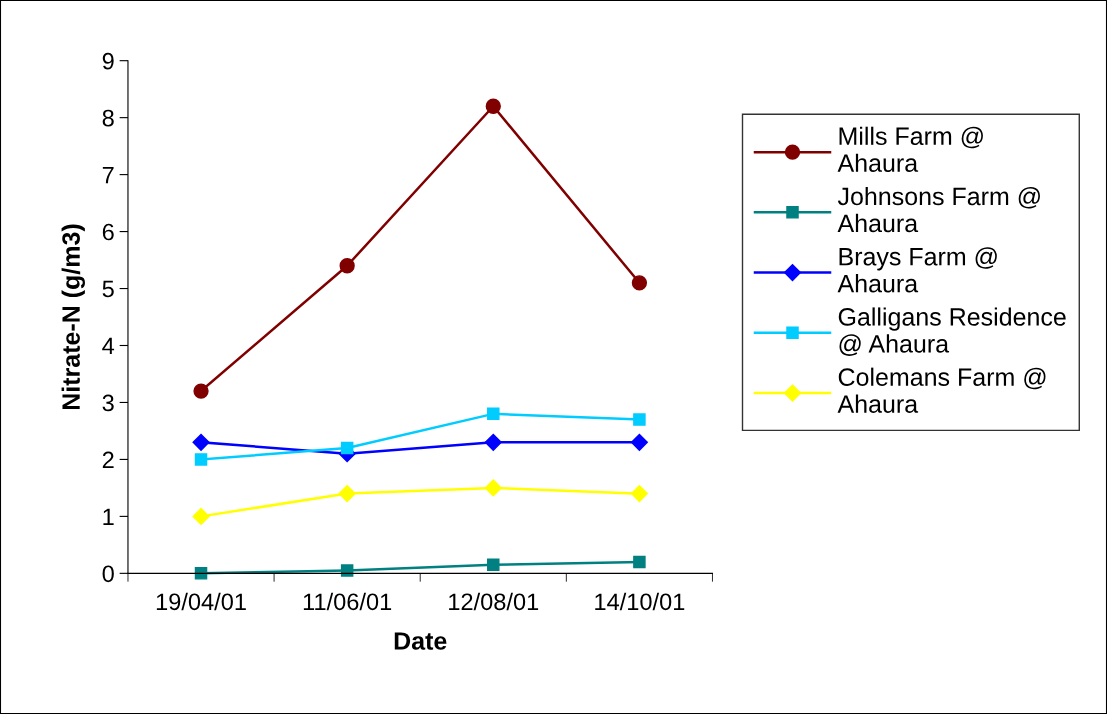 The width and height of the screenshot is (1107, 714). I want to click on legend-label: Colemans Farm @ Ahaura, so click(941, 390).